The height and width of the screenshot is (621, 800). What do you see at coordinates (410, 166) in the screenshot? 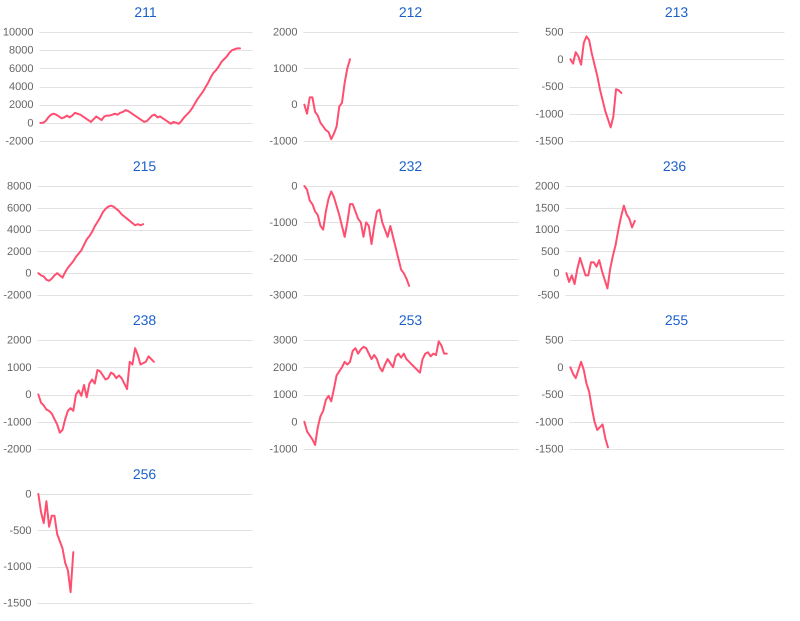
I see `chart-title: 232` at bounding box center [410, 166].